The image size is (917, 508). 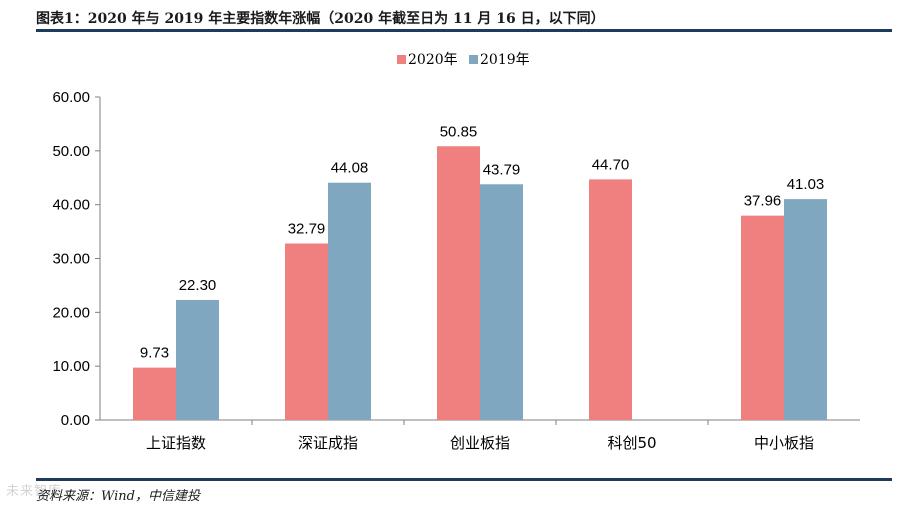 What do you see at coordinates (763, 201) in the screenshot?
I see `data-label: 37.96` at bounding box center [763, 201].